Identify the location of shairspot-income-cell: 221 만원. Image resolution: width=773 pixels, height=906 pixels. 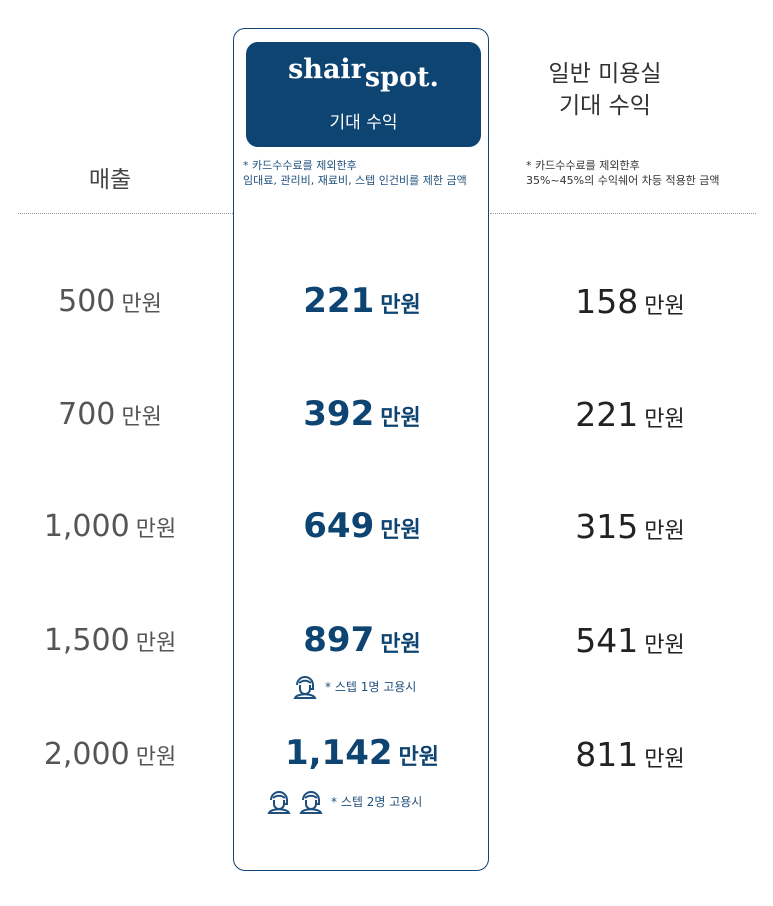
(362, 301).